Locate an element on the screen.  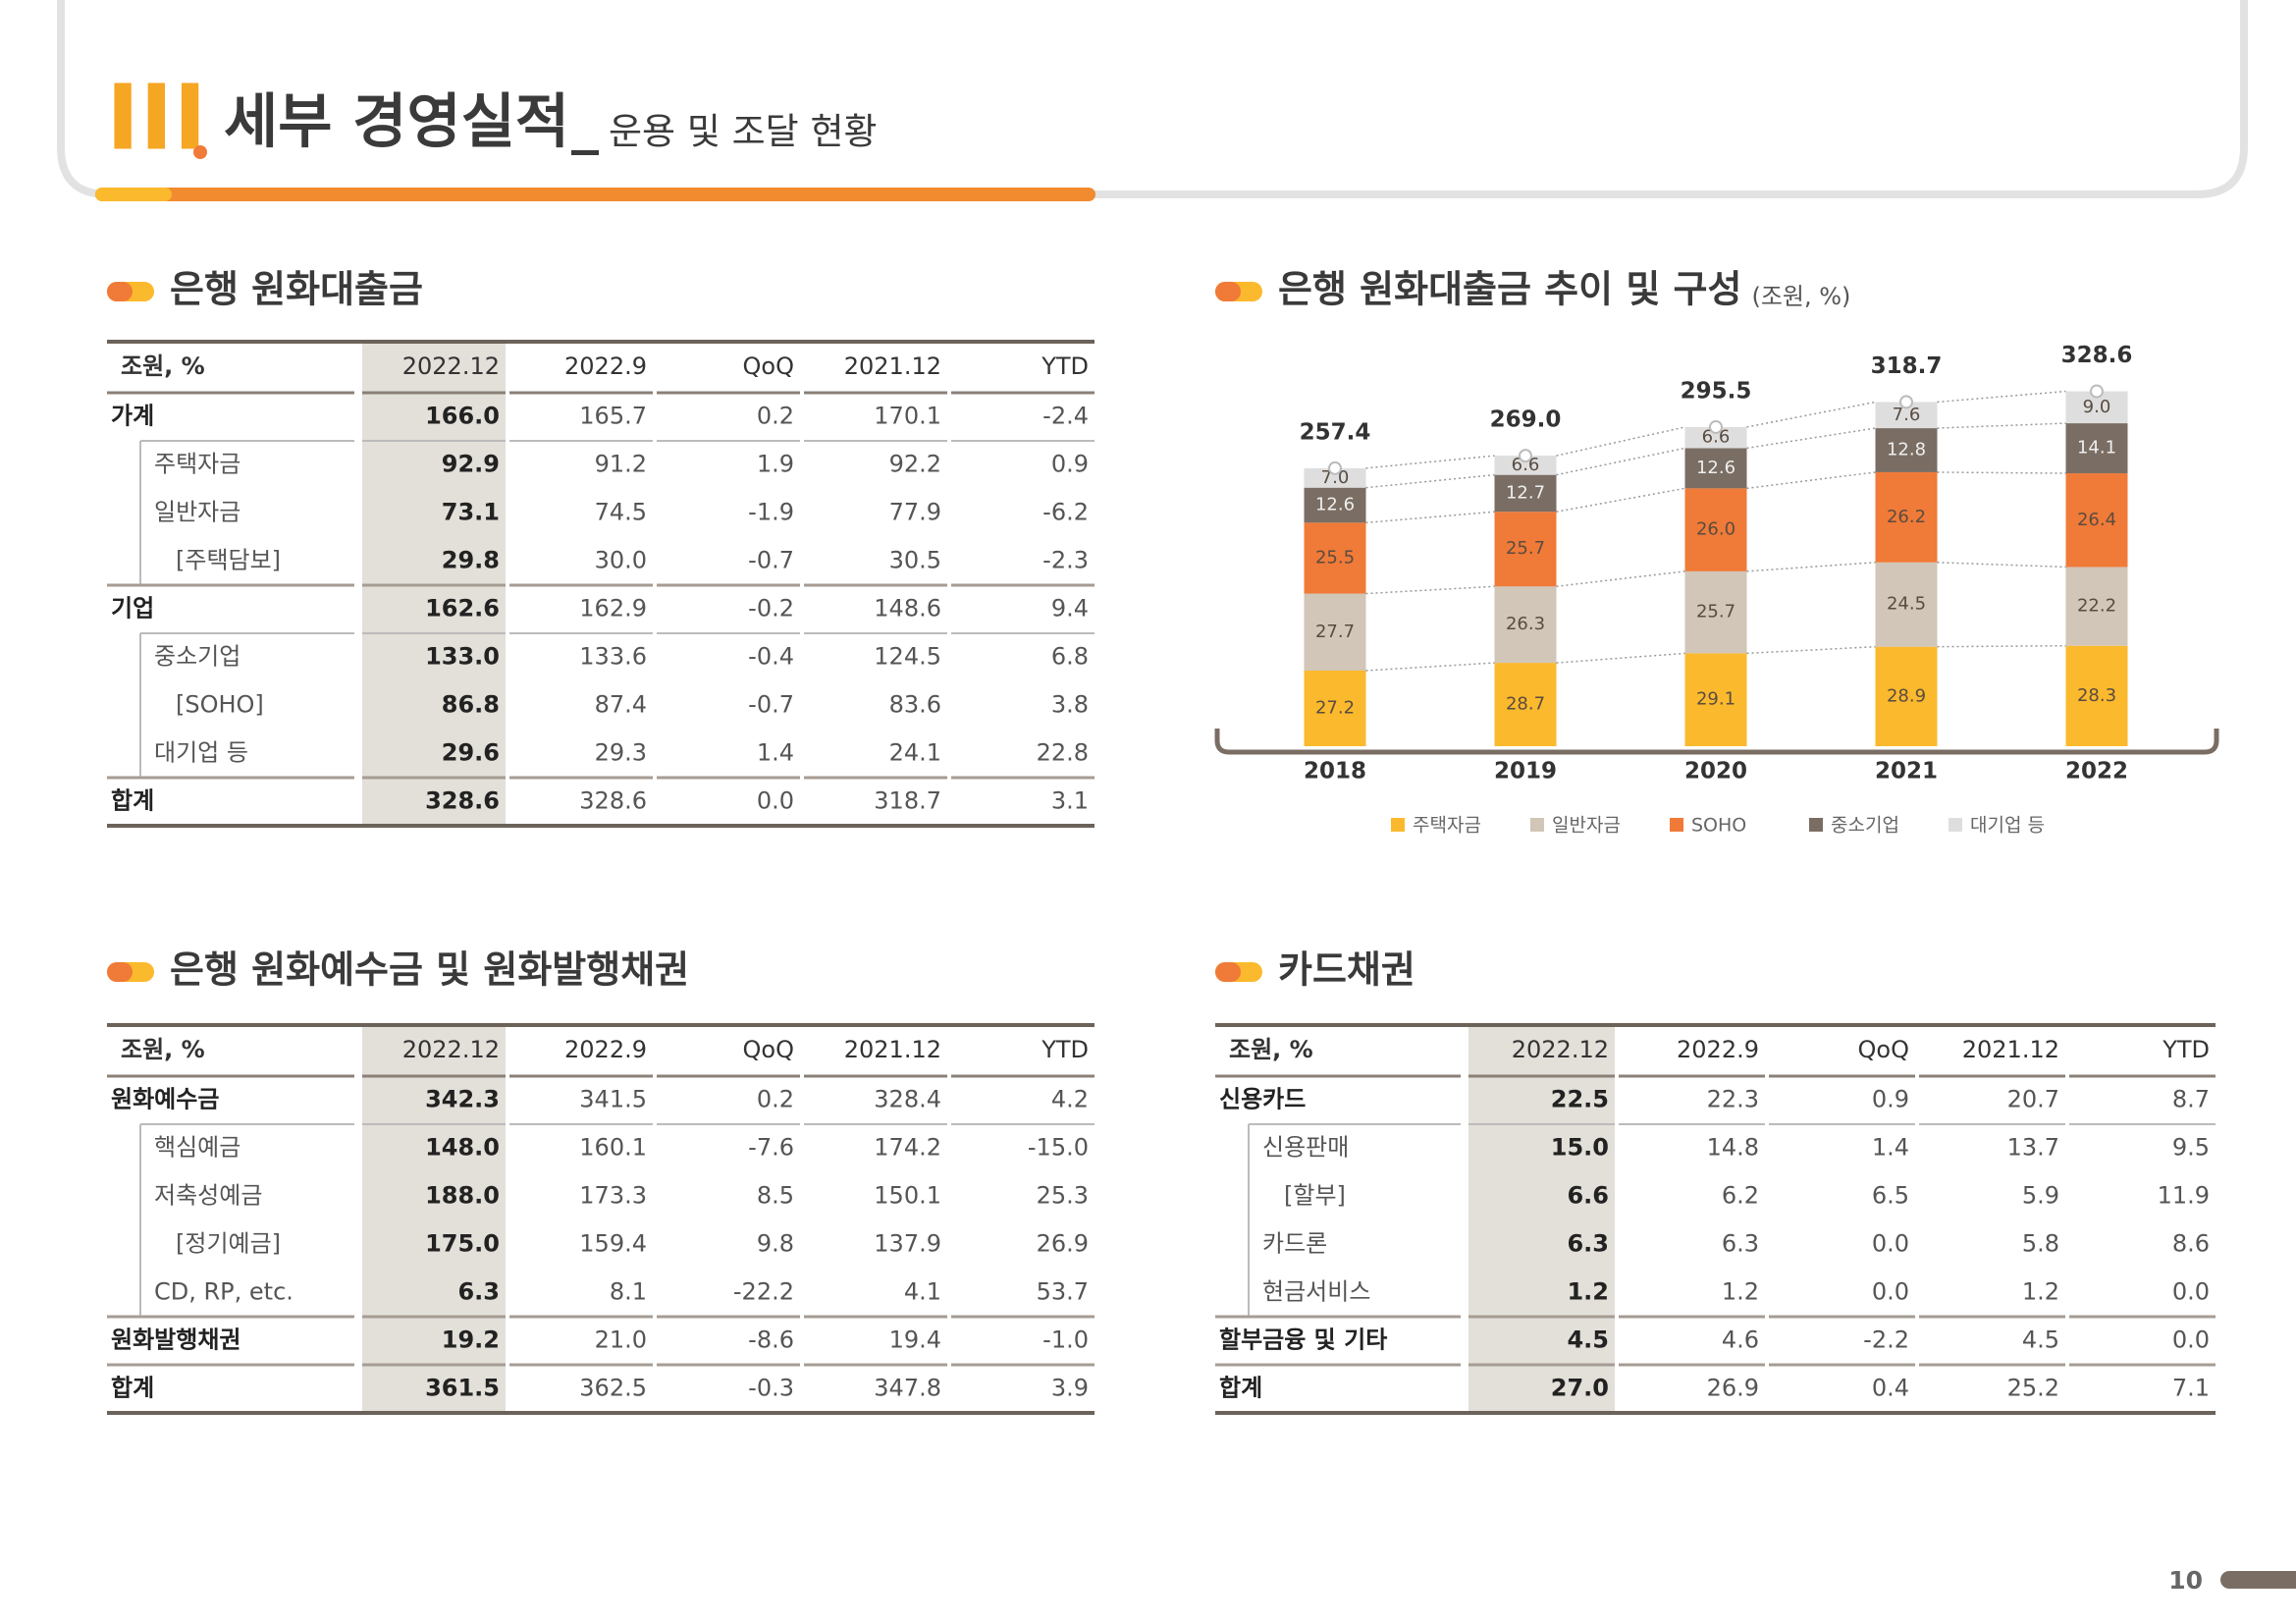
cell-value: 137.9 is located at coordinates (907, 1244).